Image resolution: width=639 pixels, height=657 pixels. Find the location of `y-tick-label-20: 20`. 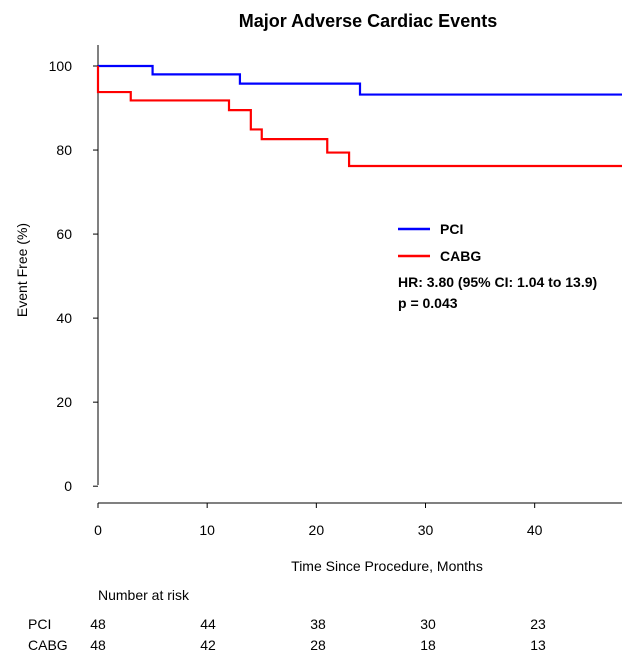

y-tick-label-20: 20 is located at coordinates (64, 402).